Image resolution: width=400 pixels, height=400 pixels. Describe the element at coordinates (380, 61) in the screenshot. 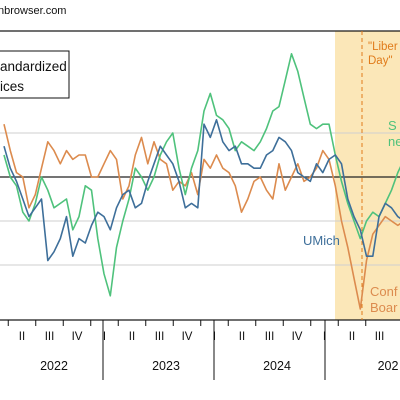

I see `annotation-line-2: Day"` at that location.